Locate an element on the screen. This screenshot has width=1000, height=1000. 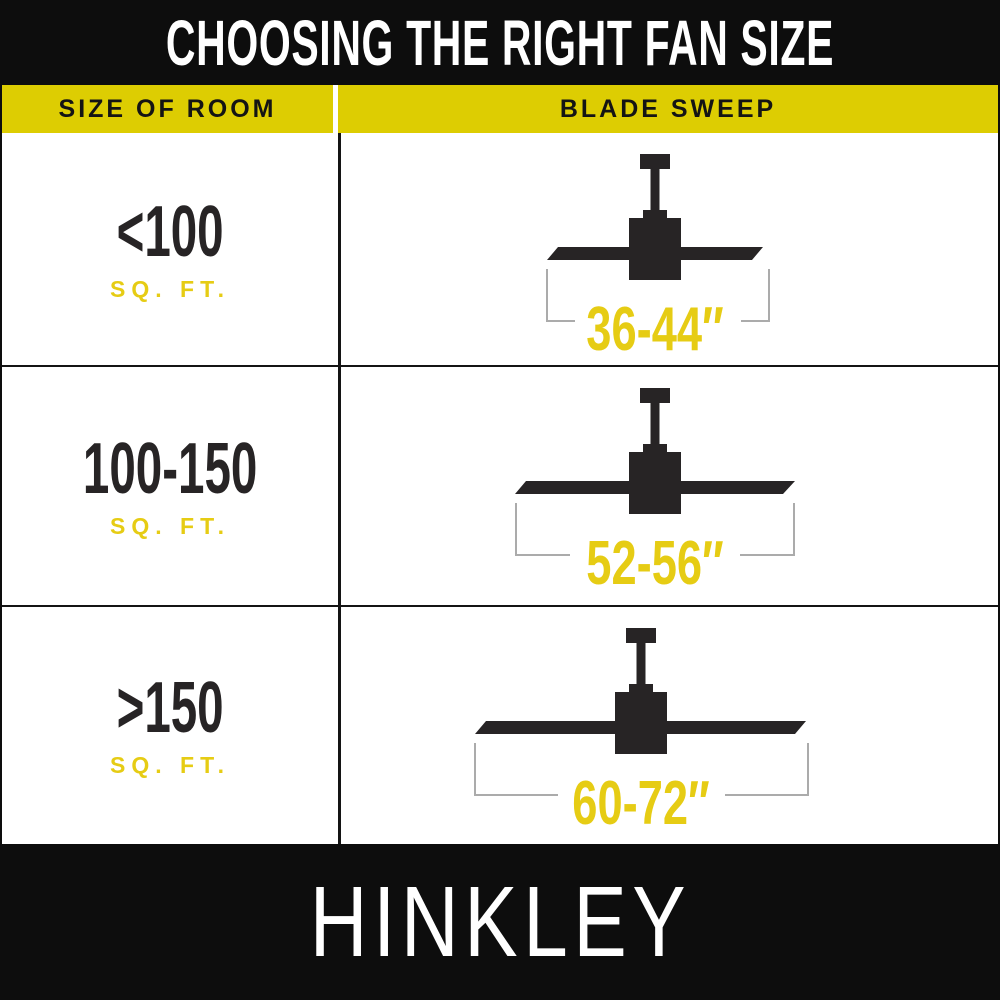
room-size-value: 100-150 is located at coordinates (170, 468).